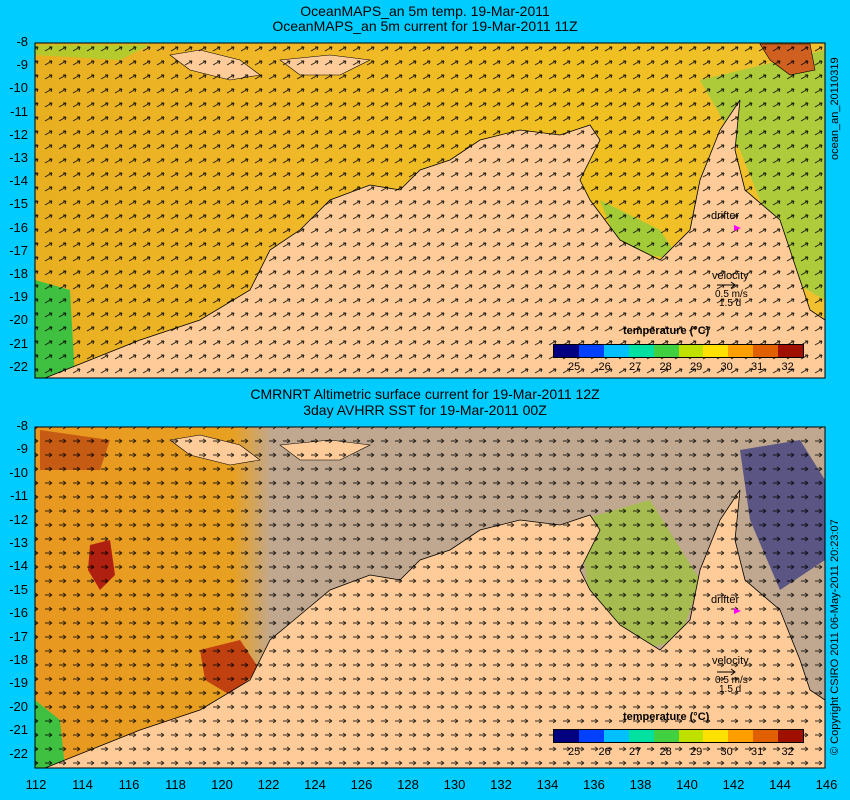 The height and width of the screenshot is (800, 850). Describe the element at coordinates (725, 600) in the screenshot. I see `bottom-drifter-label: drifter` at that location.